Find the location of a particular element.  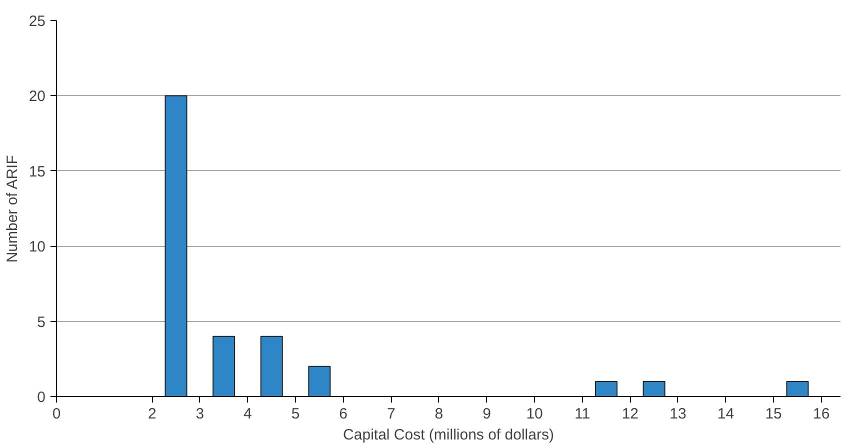

x-tick-label: 11 is located at coordinates (582, 414).